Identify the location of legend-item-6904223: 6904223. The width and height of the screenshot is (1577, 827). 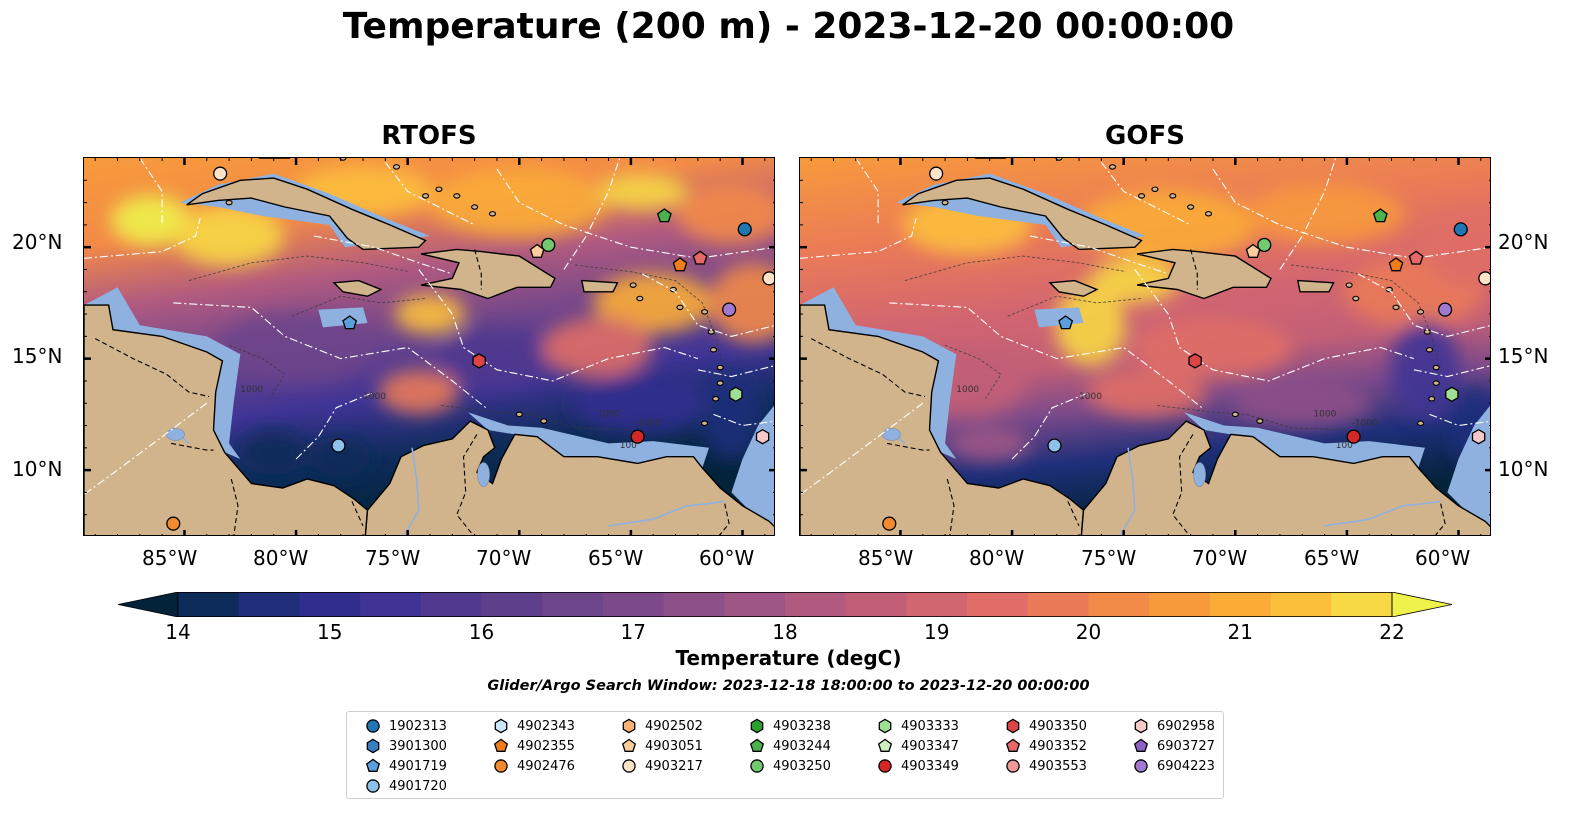
(1174, 766).